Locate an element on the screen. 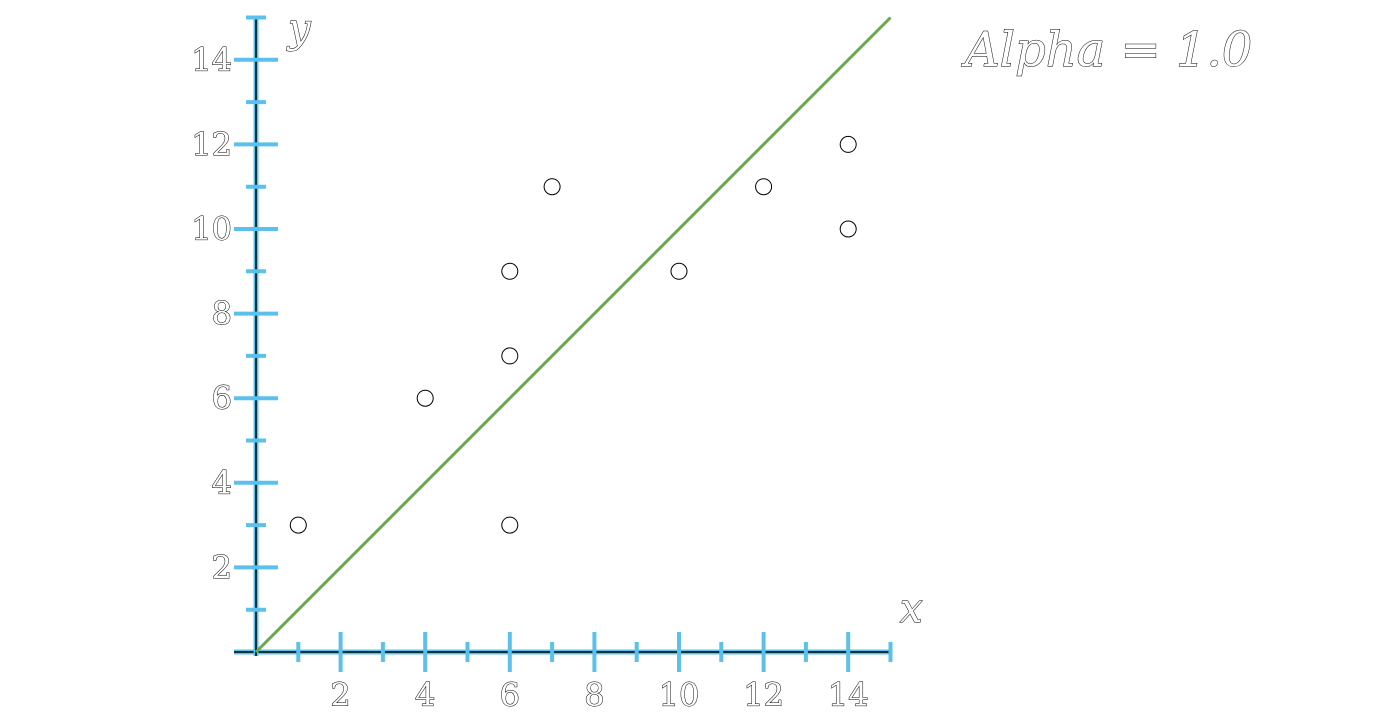 The height and width of the screenshot is (726, 1394). alpha-annotation: Alpha = 1.0 is located at coordinates (1106, 50).